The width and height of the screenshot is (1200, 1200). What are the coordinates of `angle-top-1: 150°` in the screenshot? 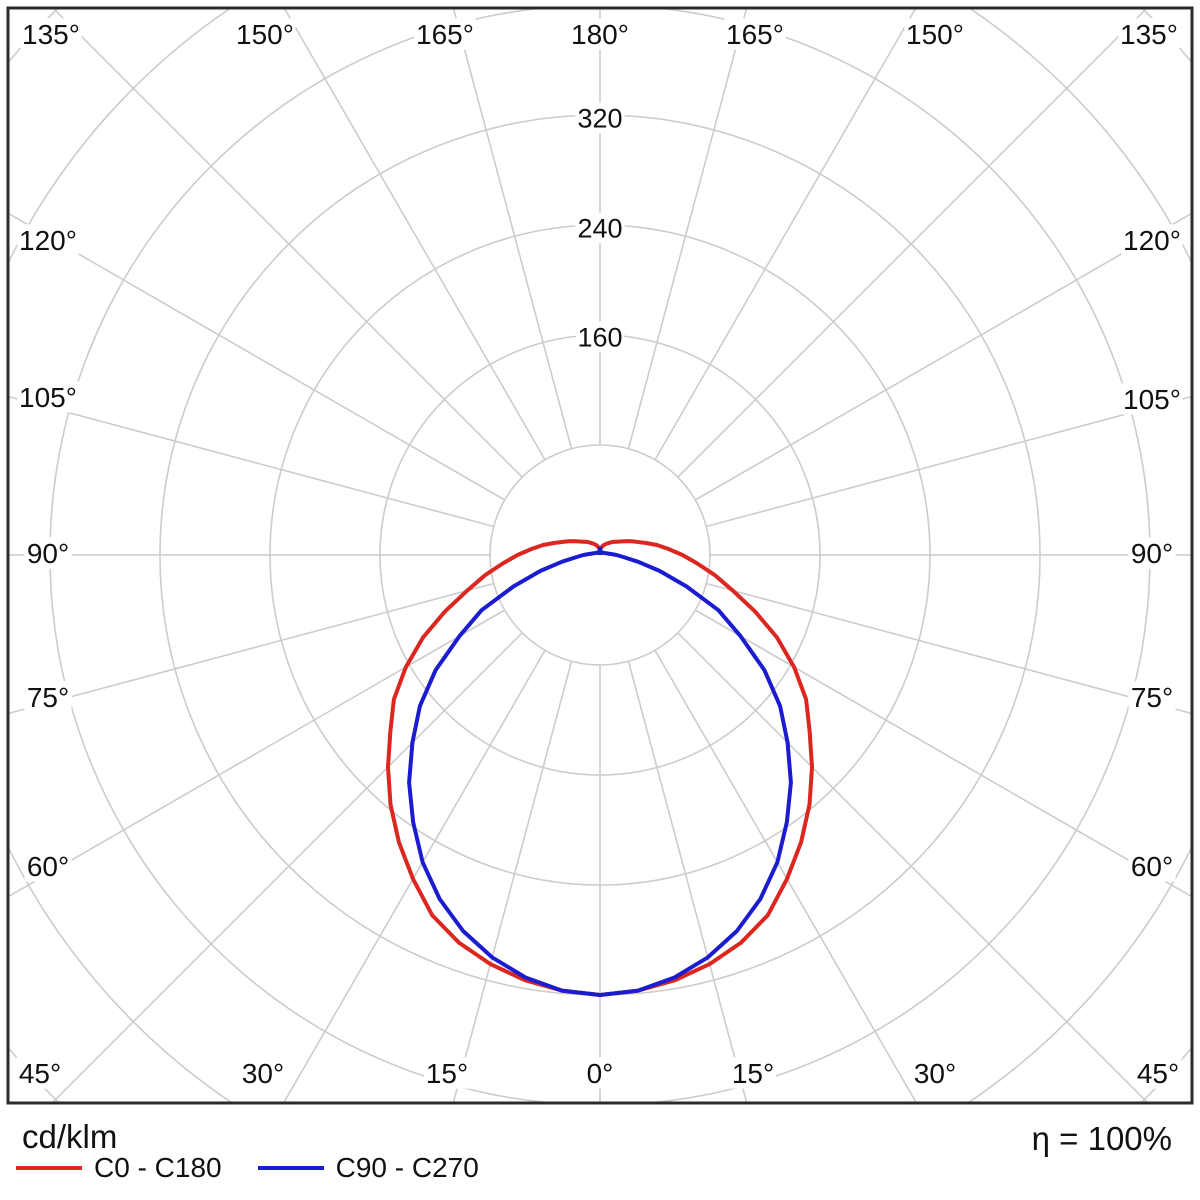 It's located at (265, 34).